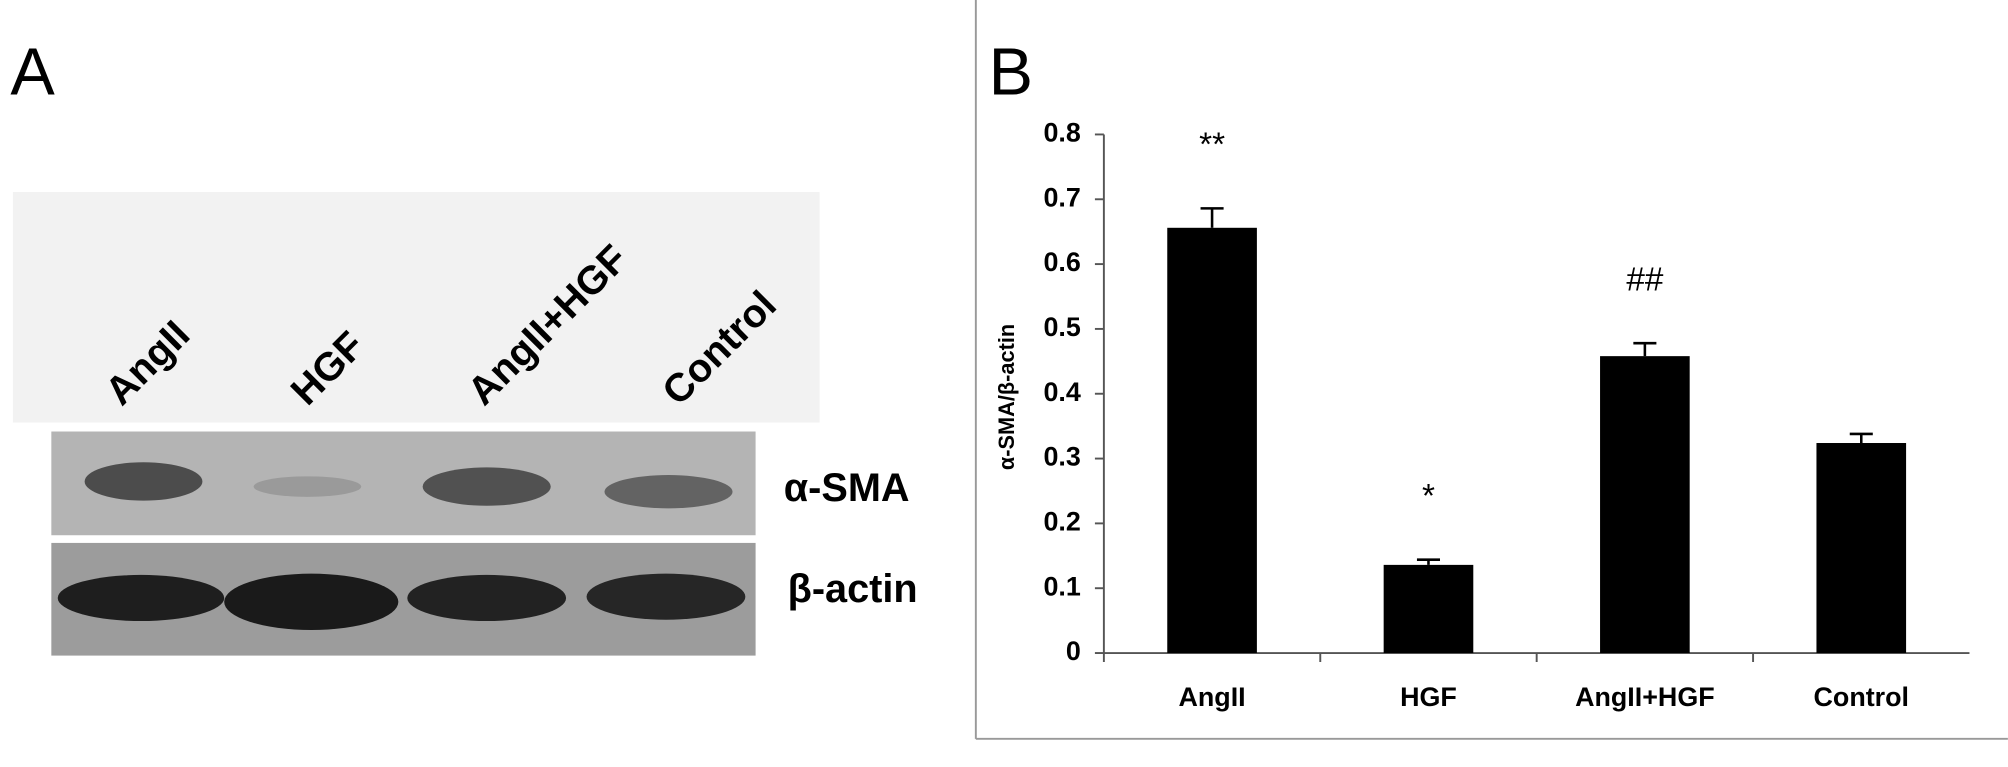 The image size is (2008, 767). I want to click on y-tick-label: 0.7, so click(1061, 197).